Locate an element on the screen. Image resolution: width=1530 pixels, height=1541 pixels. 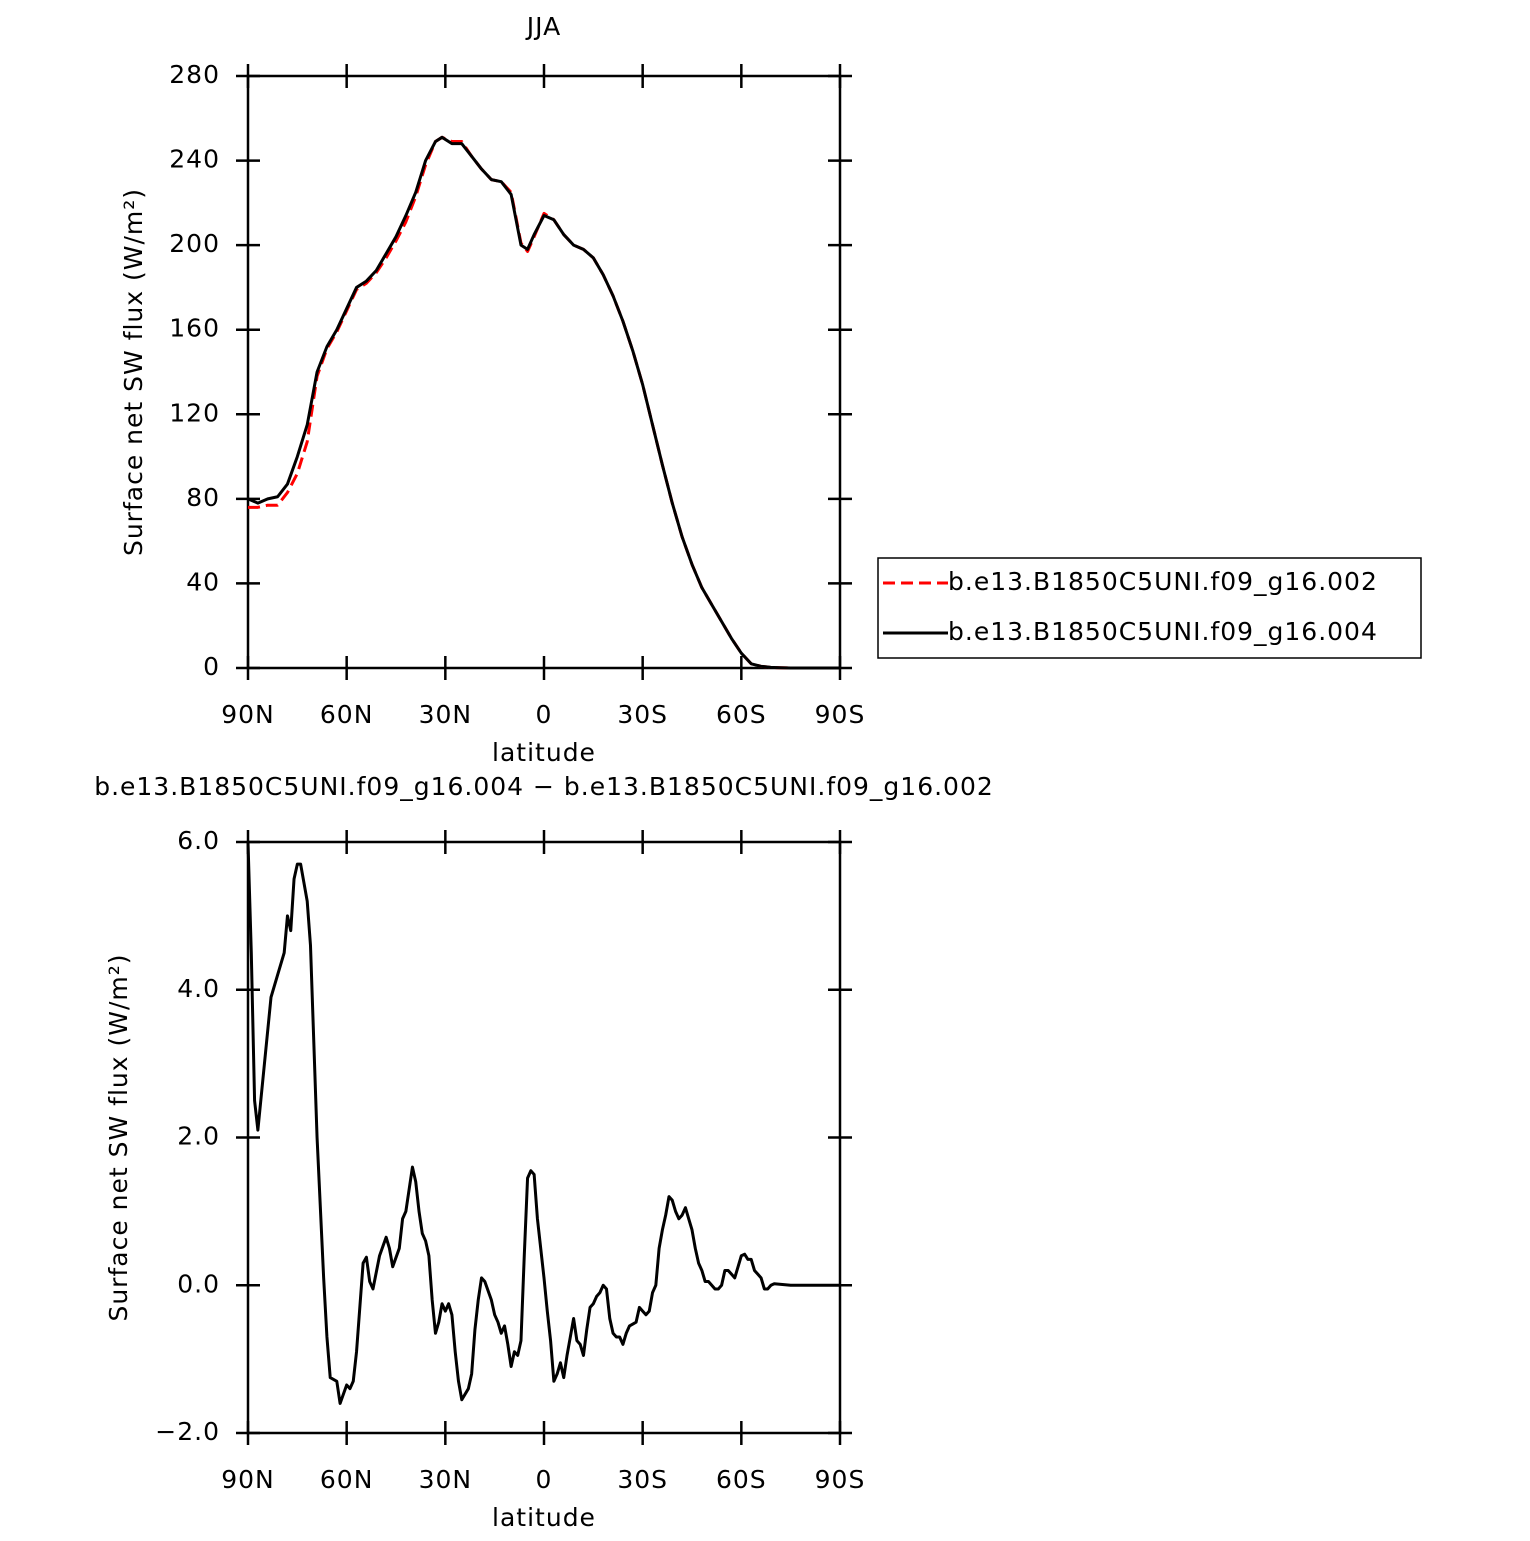
y-tick-label: 120 is located at coordinates (194, 412).